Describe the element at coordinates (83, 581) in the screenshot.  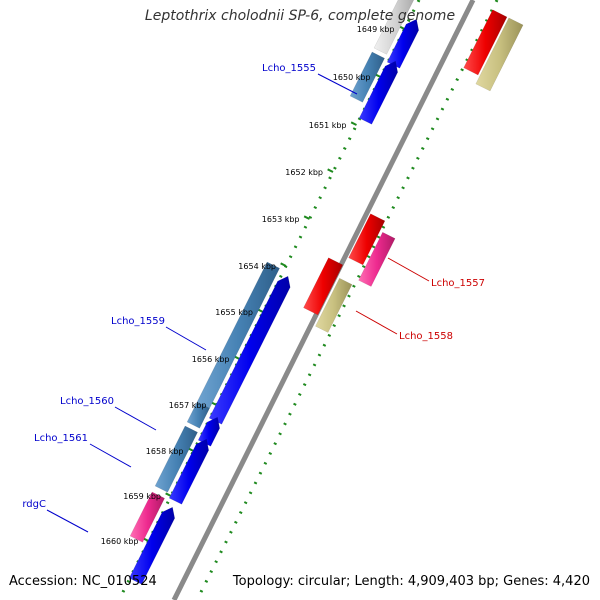
I see `accession-label: Accession: NC_010524` at that location.